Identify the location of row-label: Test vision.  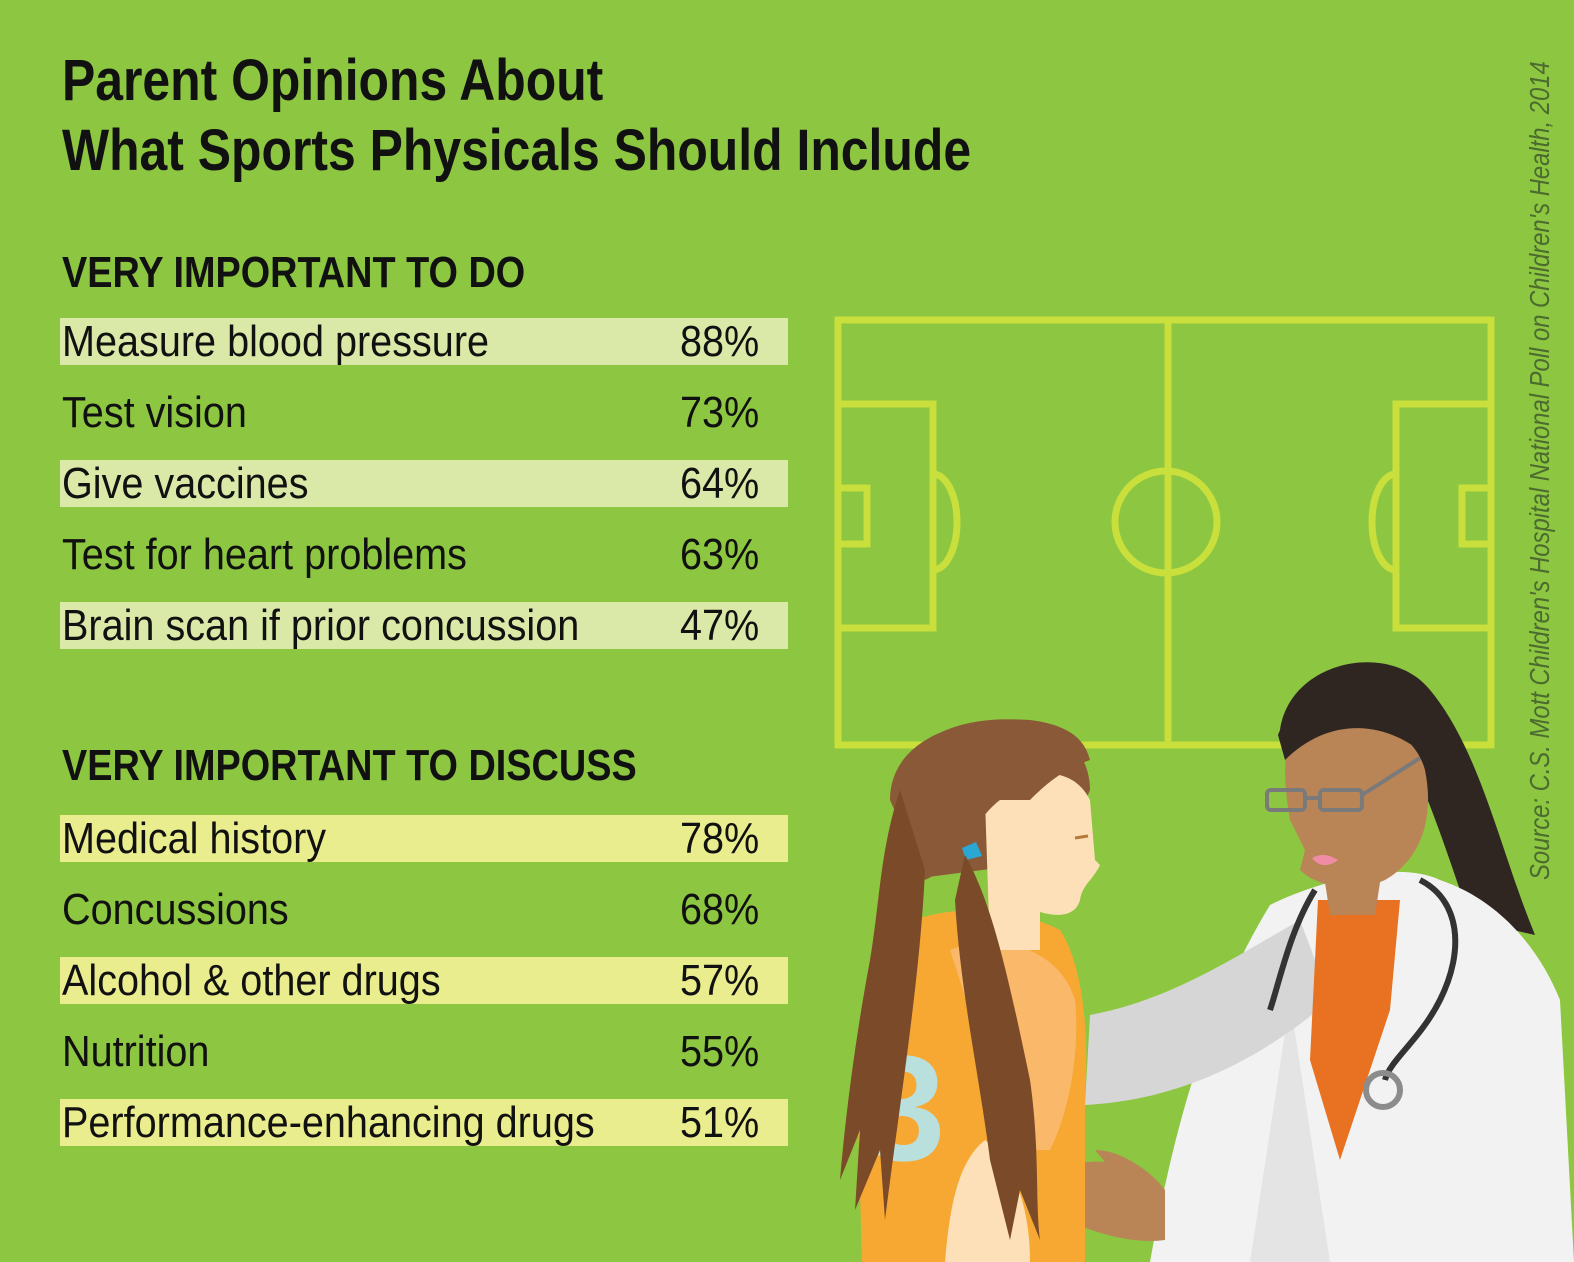
(154, 412).